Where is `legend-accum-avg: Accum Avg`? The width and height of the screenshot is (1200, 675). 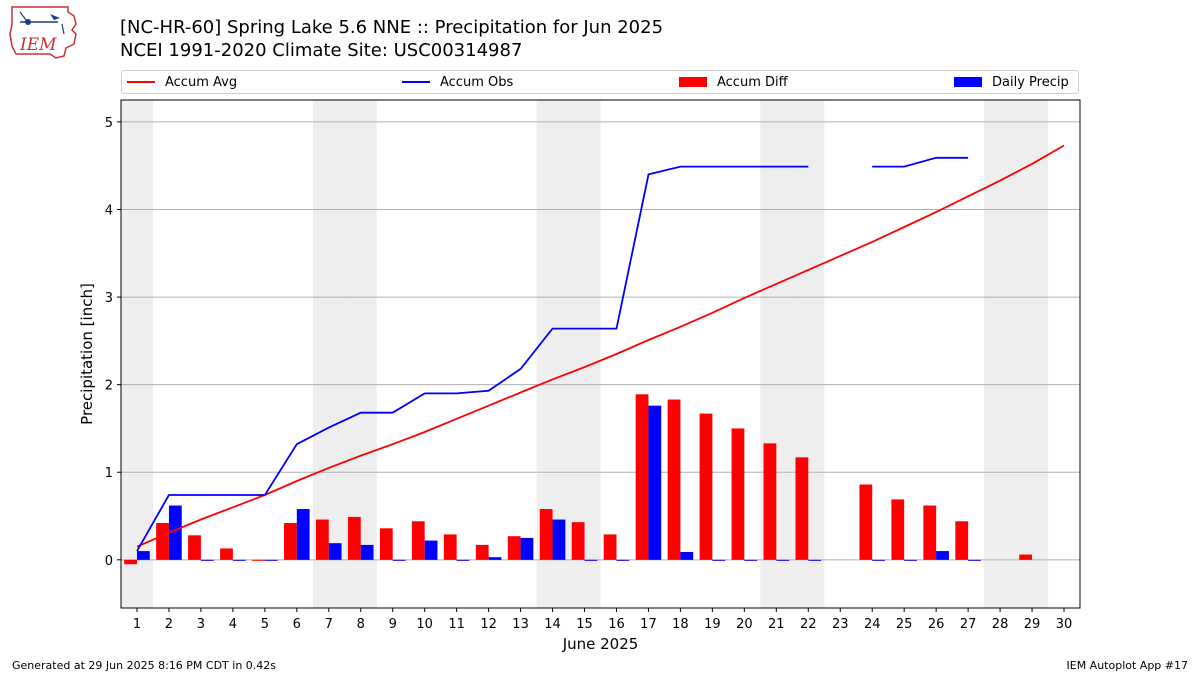 legend-accum-avg: Accum Avg is located at coordinates (182, 82).